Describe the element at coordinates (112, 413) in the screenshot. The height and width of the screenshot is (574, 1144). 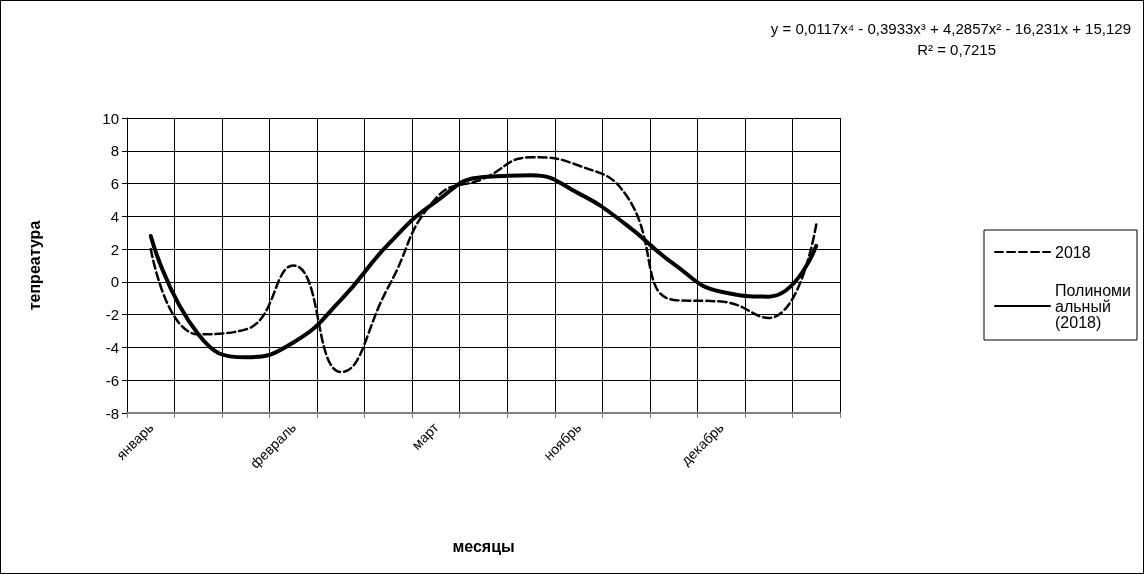
I see `y-tick-label: -8` at that location.